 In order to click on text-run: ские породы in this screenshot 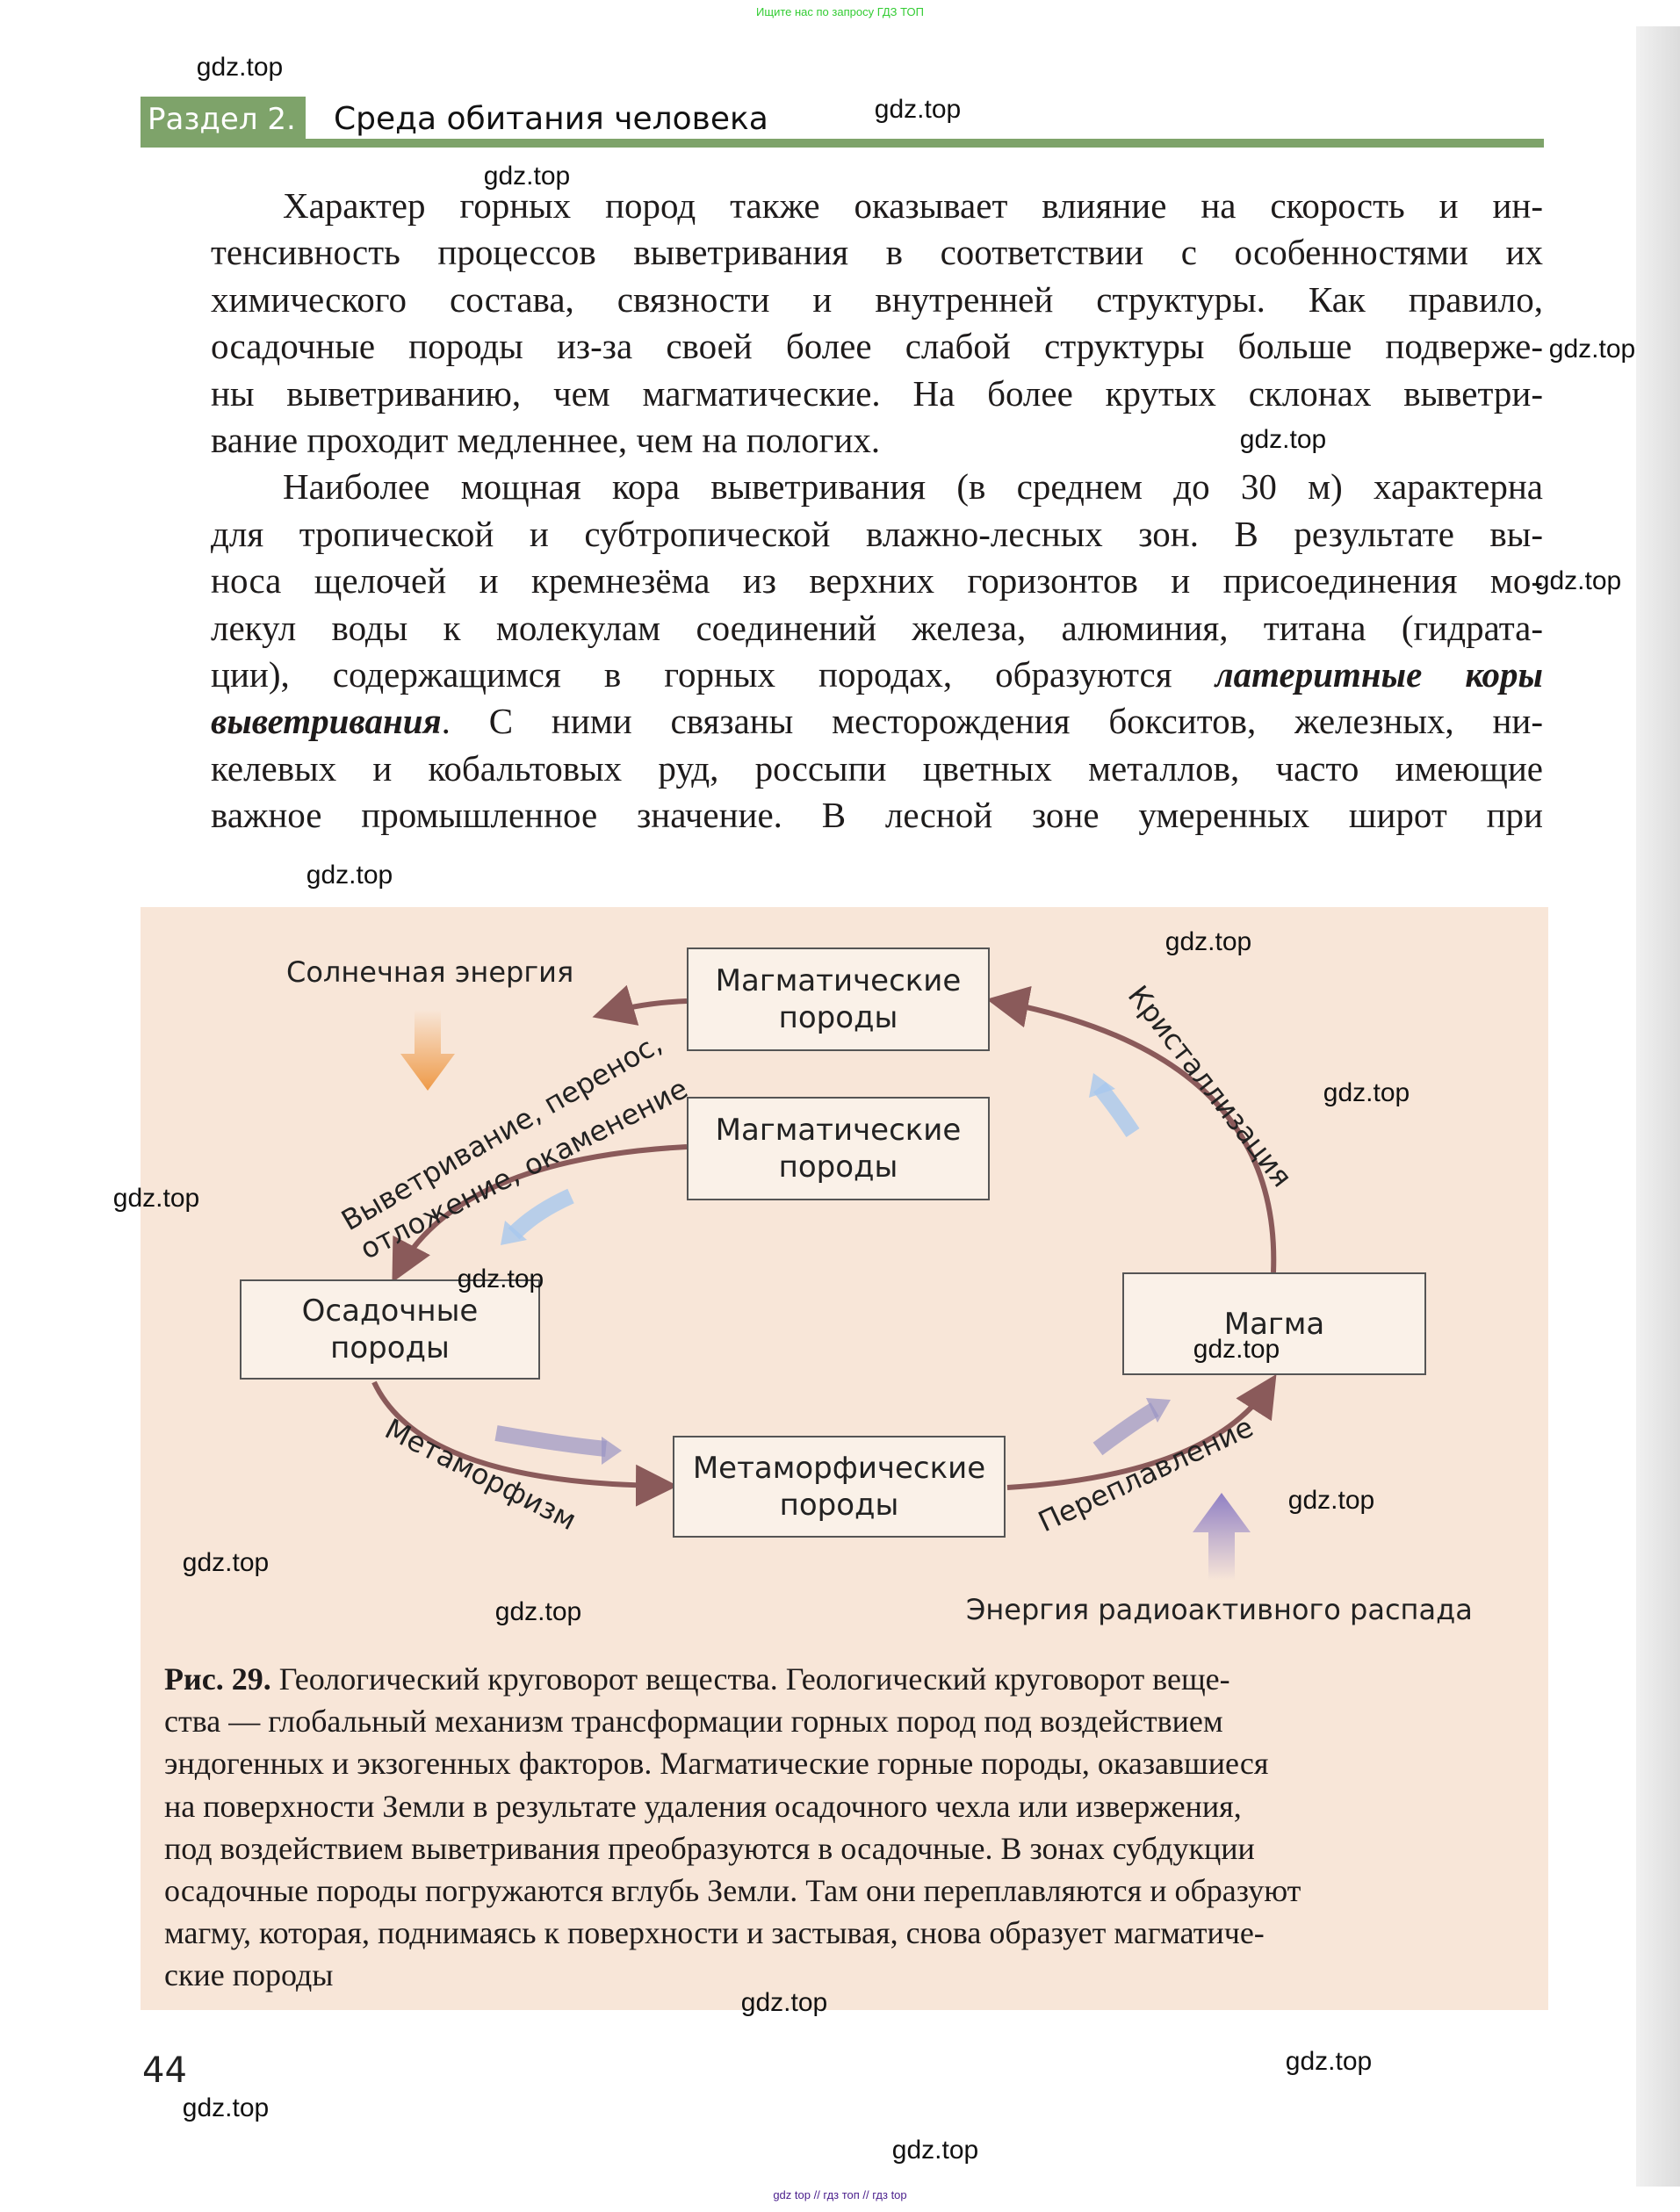, I will do `click(249, 1975)`.